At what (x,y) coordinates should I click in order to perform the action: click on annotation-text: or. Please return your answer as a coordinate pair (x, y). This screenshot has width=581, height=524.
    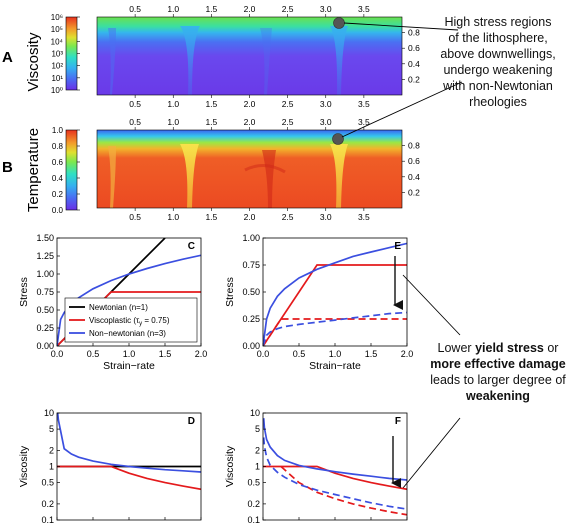
    Looking at the image, I should click on (551, 348).